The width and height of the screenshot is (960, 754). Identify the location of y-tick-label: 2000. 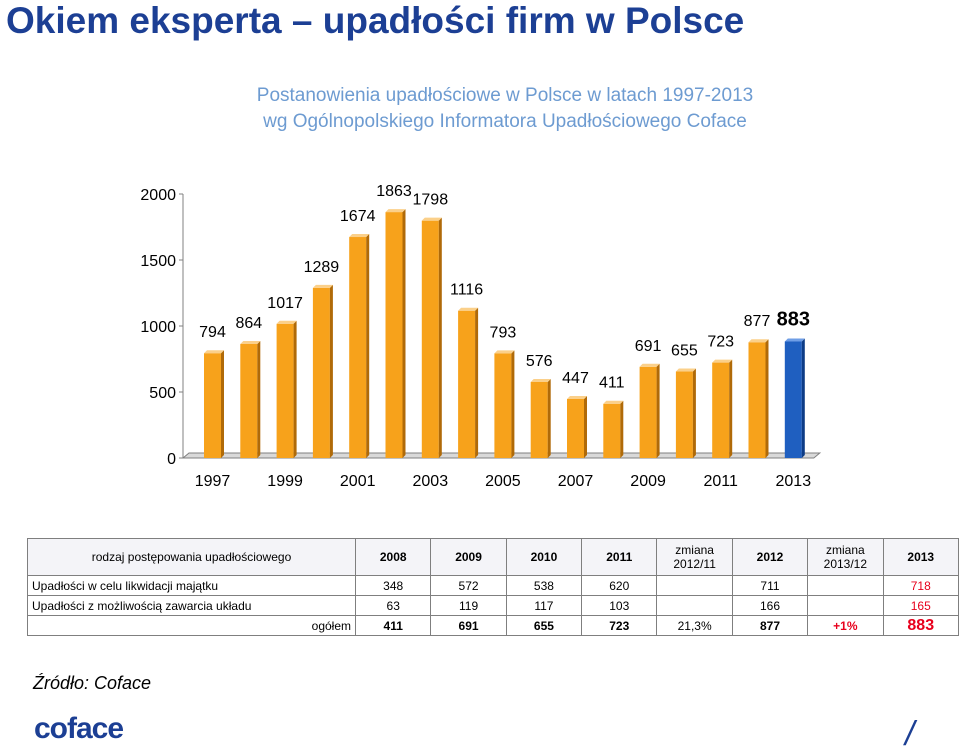
(158, 195).